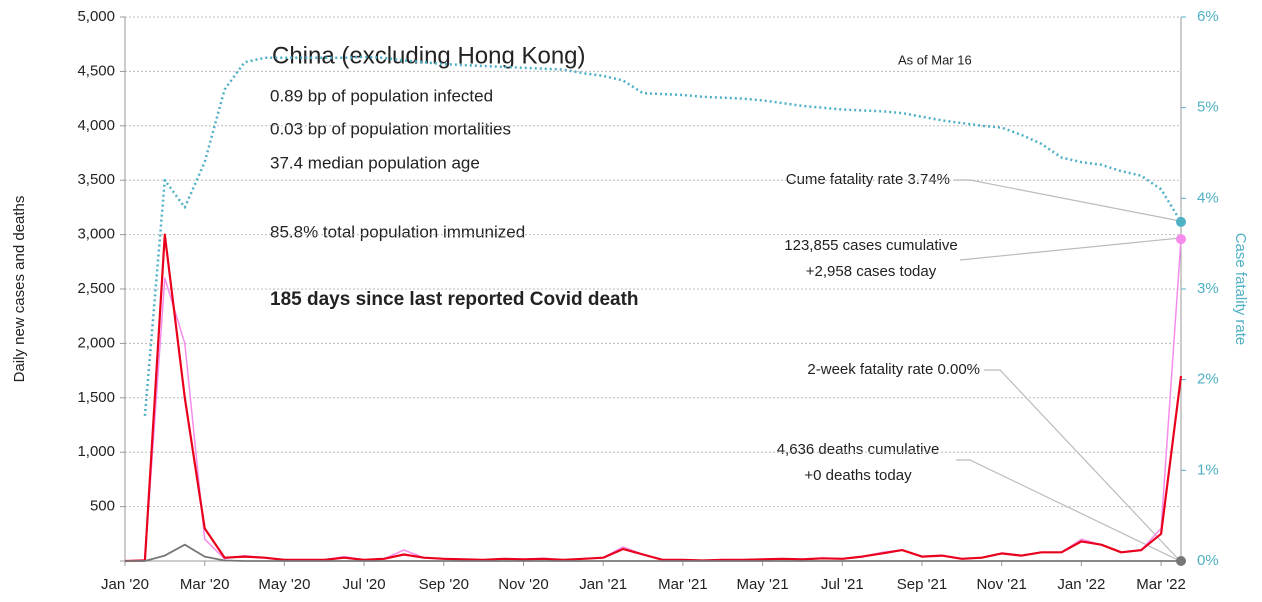  I want to click on y2-tick-label: 3%, so click(1208, 288).